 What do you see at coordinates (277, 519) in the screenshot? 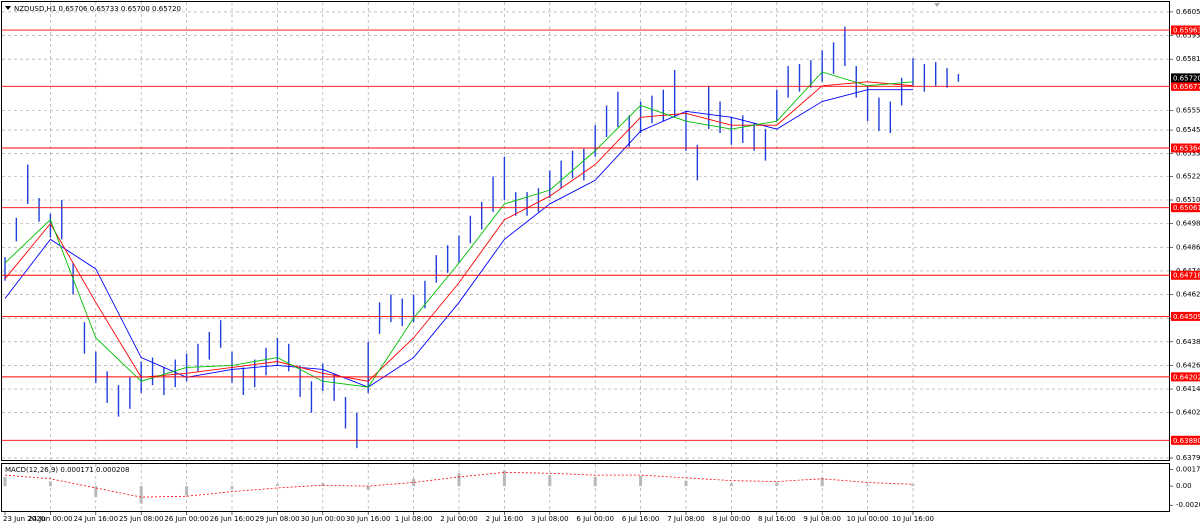
I see `x-tick-label: 29 Jun 08:00` at bounding box center [277, 519].